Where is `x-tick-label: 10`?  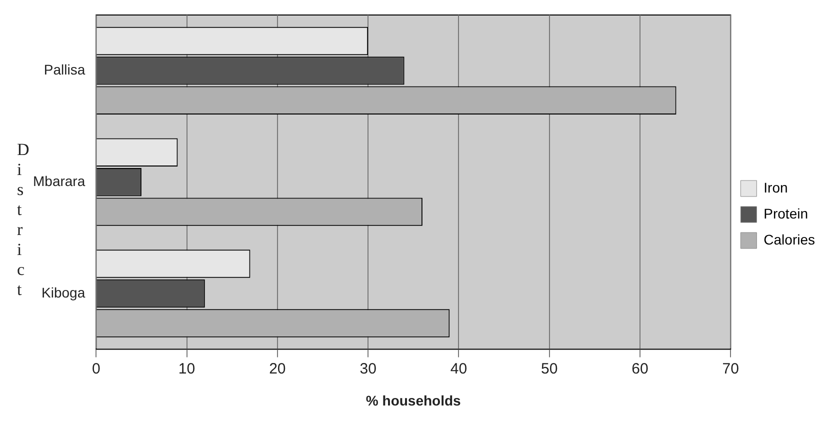 x-tick-label: 10 is located at coordinates (187, 369).